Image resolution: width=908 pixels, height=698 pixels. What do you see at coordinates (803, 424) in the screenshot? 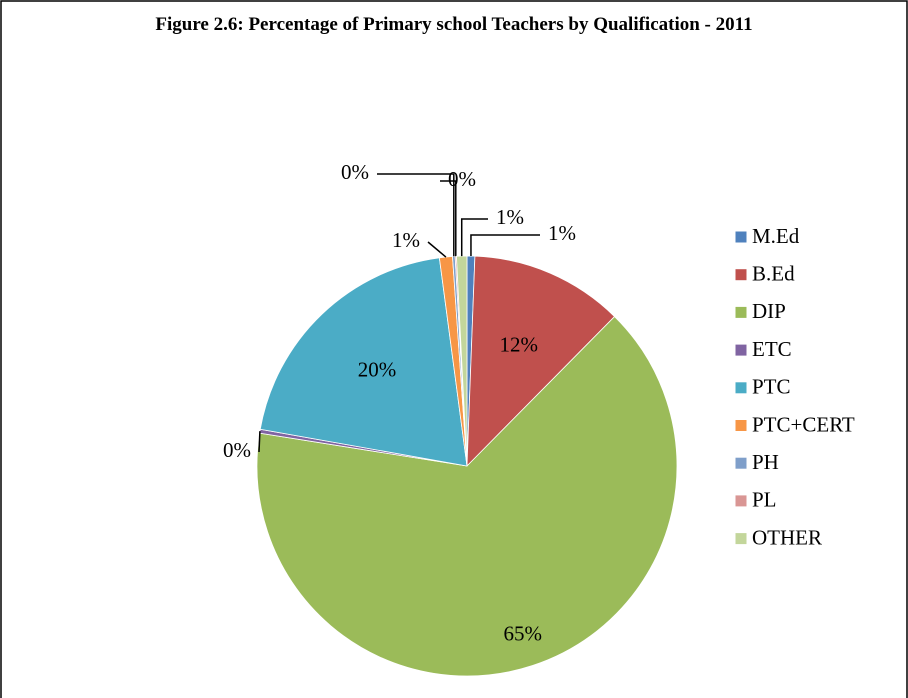
I see `legend-label: PTC+CERT` at bounding box center [803, 424].